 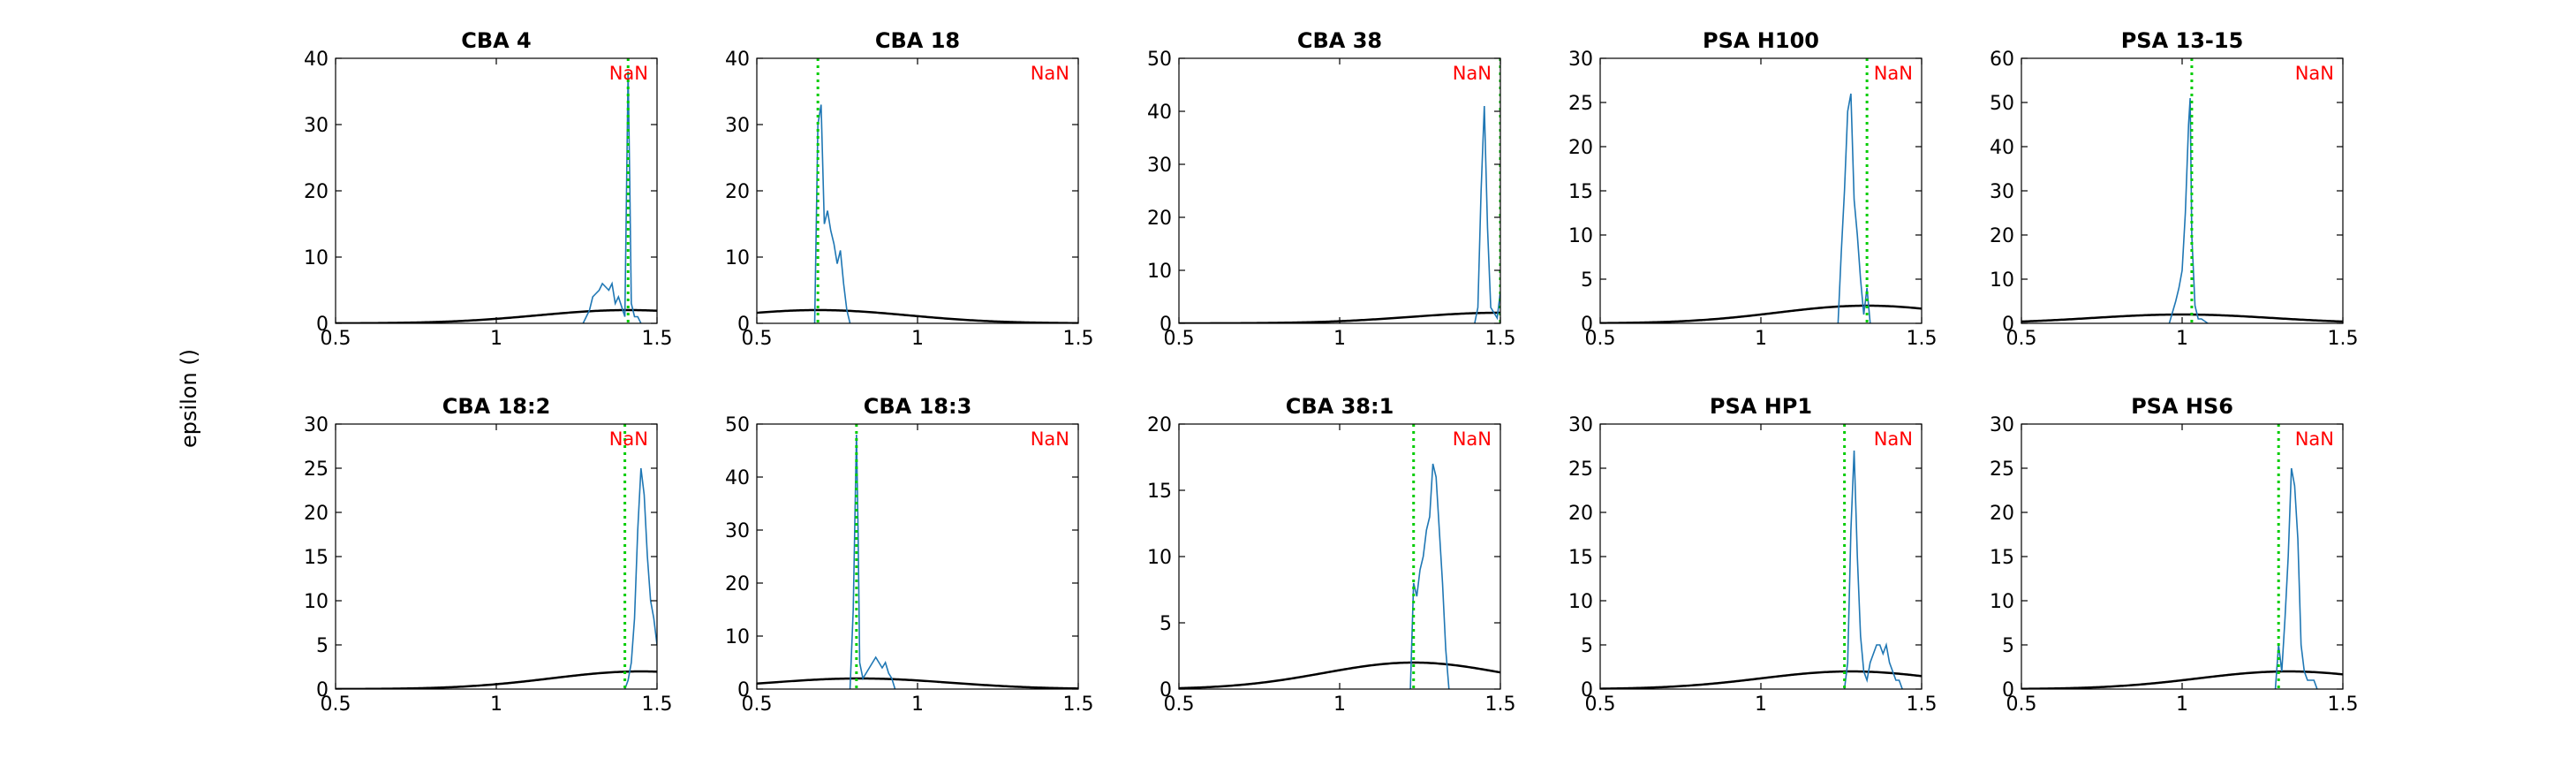 I want to click on subplot-title: CBA 18:2, so click(x=496, y=406).